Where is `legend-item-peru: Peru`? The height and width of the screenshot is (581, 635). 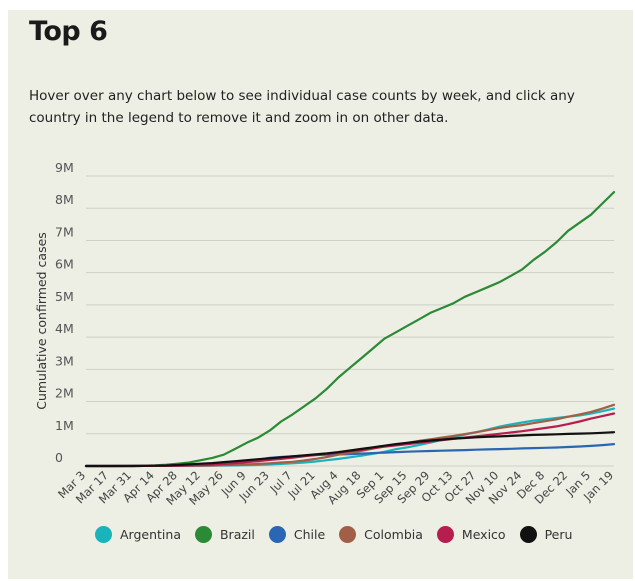
legend-item-peru: Peru is located at coordinates (546, 534).